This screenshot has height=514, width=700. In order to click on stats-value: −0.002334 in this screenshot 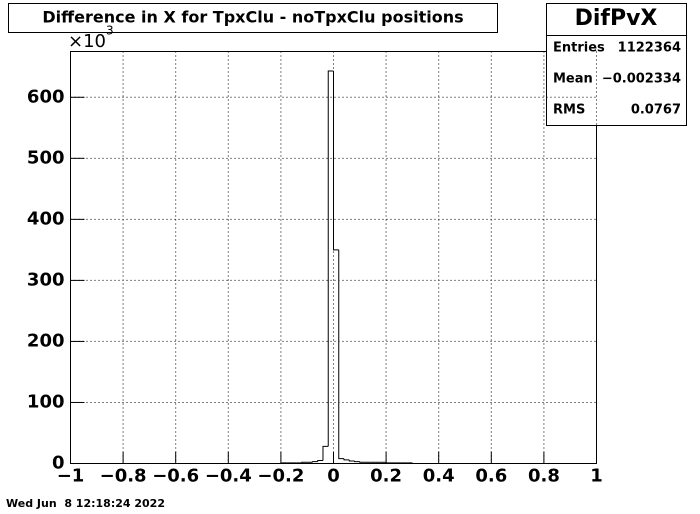, I will do `click(641, 79)`.